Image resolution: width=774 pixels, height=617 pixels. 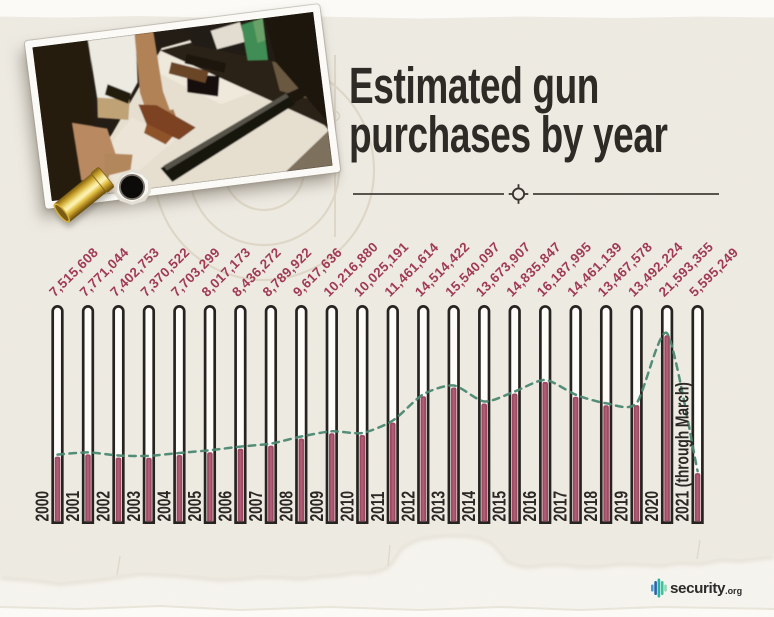 I want to click on svg-text: 2004, so click(x=165, y=505).